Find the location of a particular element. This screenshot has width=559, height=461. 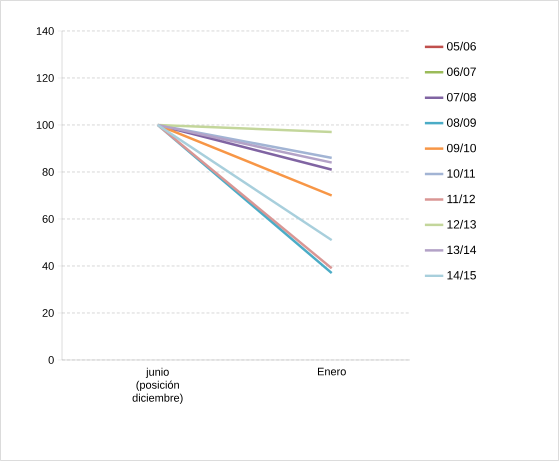

y-tick-label: 20 is located at coordinates (48, 313).